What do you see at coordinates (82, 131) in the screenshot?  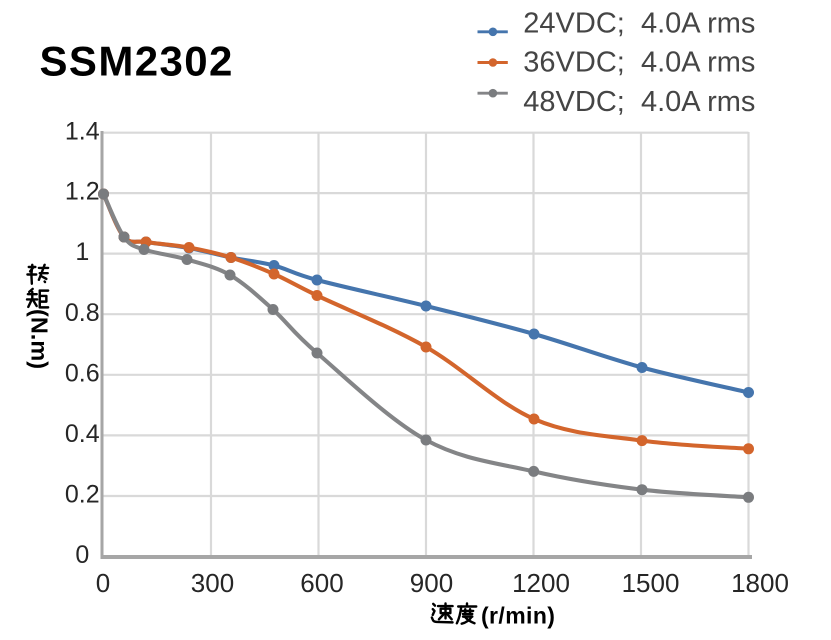 I see `svg-text: 1.4` at bounding box center [82, 131].